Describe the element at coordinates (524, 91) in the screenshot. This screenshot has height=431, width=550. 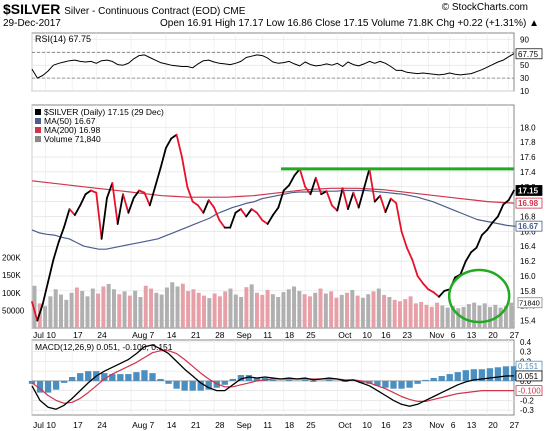
I see `rsi-tick-label: 10` at that location.